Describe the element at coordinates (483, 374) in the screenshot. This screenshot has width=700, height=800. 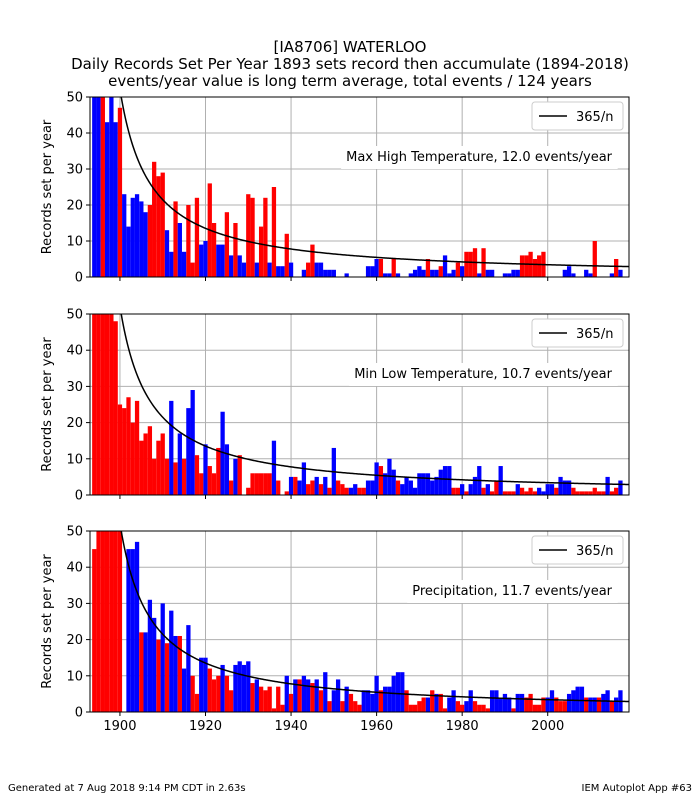
I see `panel-annotation: Min Low Temperature, 10.7 events/year` at that location.